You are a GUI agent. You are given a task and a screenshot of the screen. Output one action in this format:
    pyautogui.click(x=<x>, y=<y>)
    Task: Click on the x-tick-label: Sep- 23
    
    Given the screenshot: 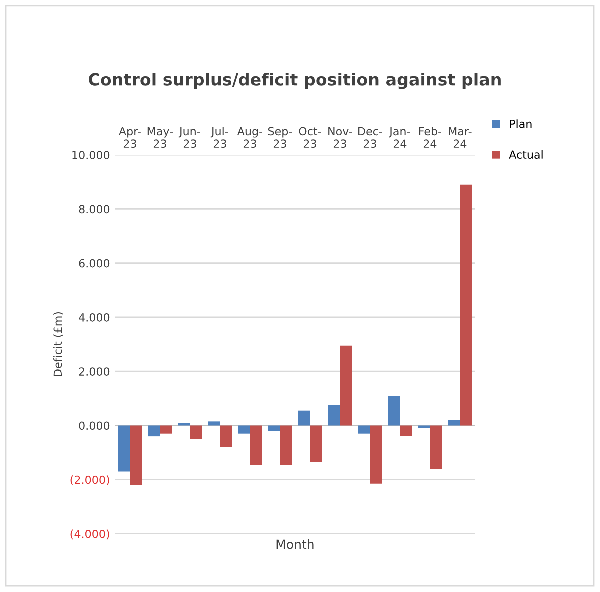 What is the action you would take?
    pyautogui.click(x=280, y=137)
    